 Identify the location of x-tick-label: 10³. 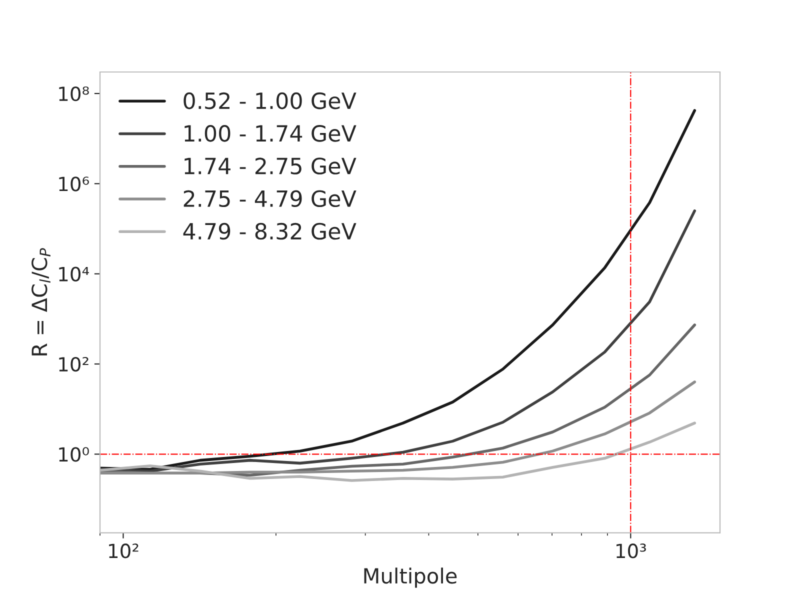
(631, 551).